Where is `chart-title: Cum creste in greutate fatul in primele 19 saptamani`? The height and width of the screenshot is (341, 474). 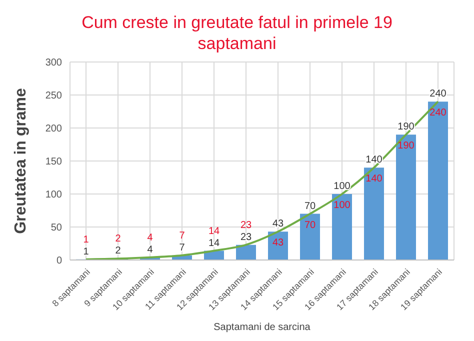
chart-title: Cum creste in greutate fatul in primele 19 saptamani is located at coordinates (237, 33).